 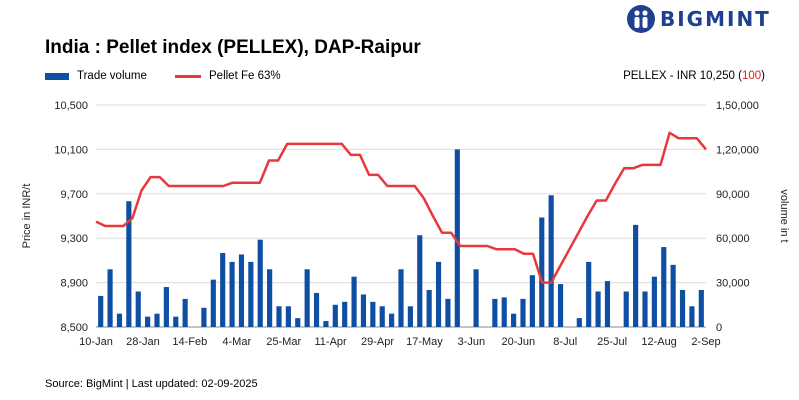 What do you see at coordinates (424, 342) in the screenshot?
I see `x-tick-label: 17-May` at bounding box center [424, 342].